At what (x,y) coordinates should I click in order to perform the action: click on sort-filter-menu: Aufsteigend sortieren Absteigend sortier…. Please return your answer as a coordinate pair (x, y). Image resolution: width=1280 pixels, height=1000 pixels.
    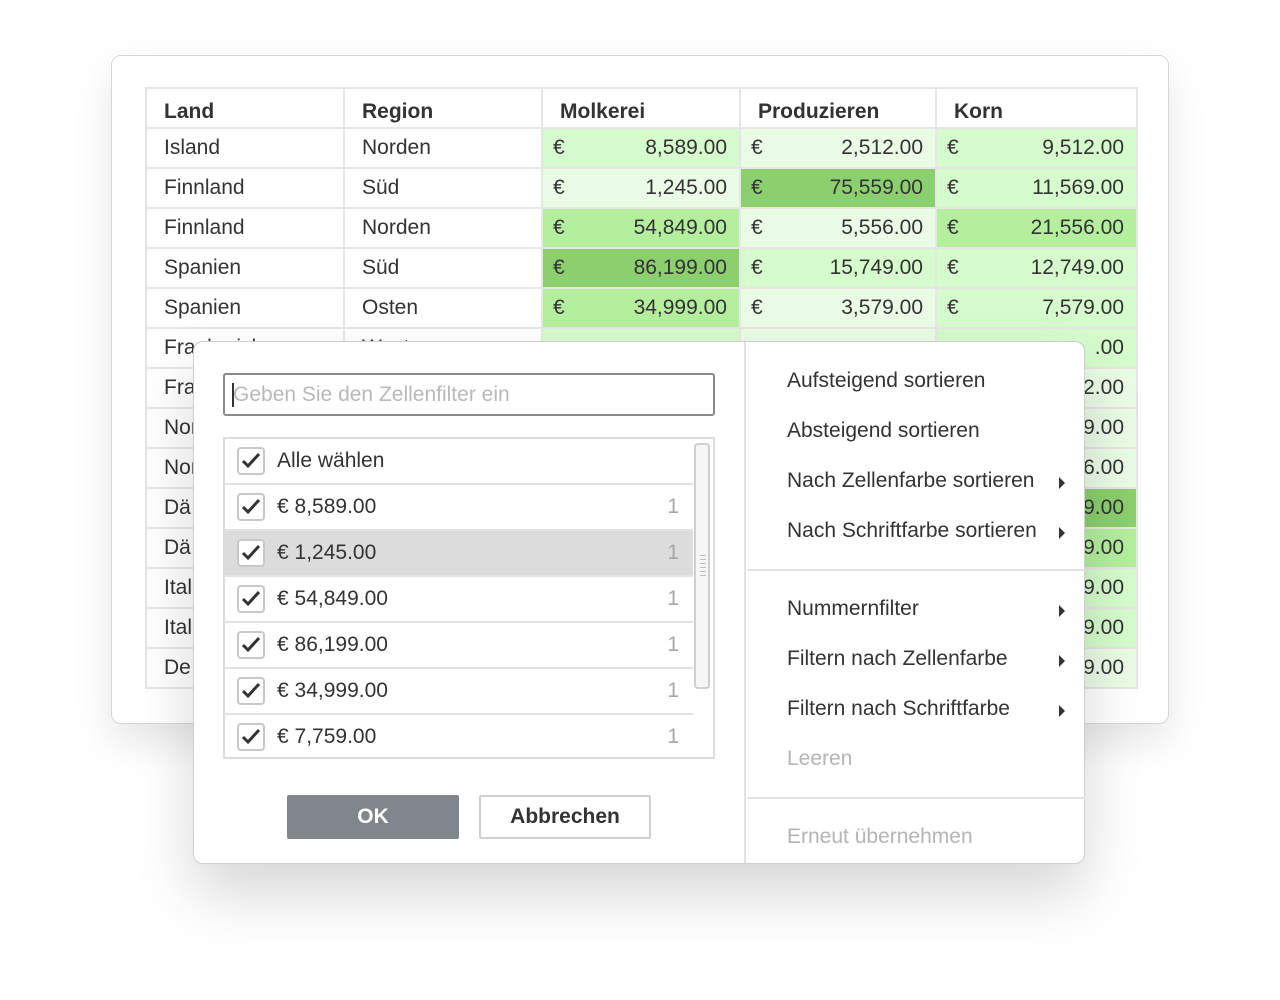
    Looking at the image, I should click on (916, 602).